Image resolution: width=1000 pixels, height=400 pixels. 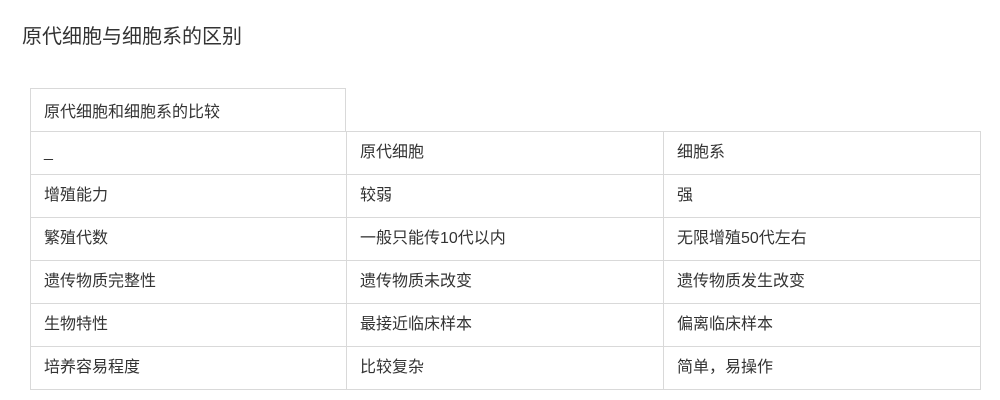 I want to click on table-caption-cell: 原代细胞和细胞系的比较, so click(x=188, y=109).